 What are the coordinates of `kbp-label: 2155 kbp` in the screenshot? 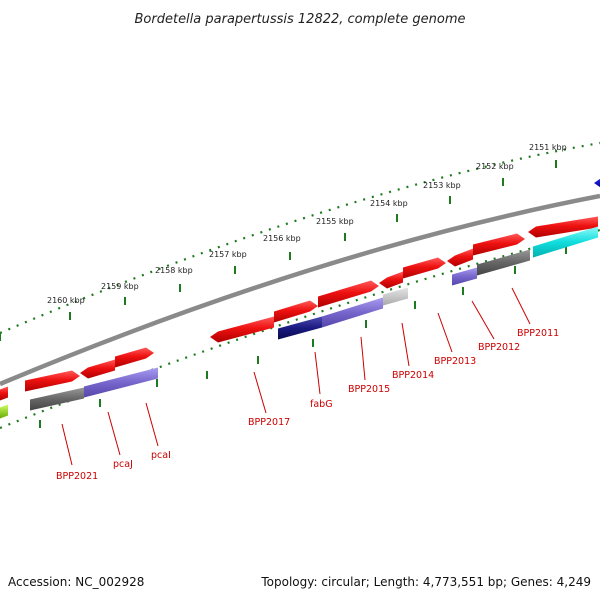 It's located at (335, 221).